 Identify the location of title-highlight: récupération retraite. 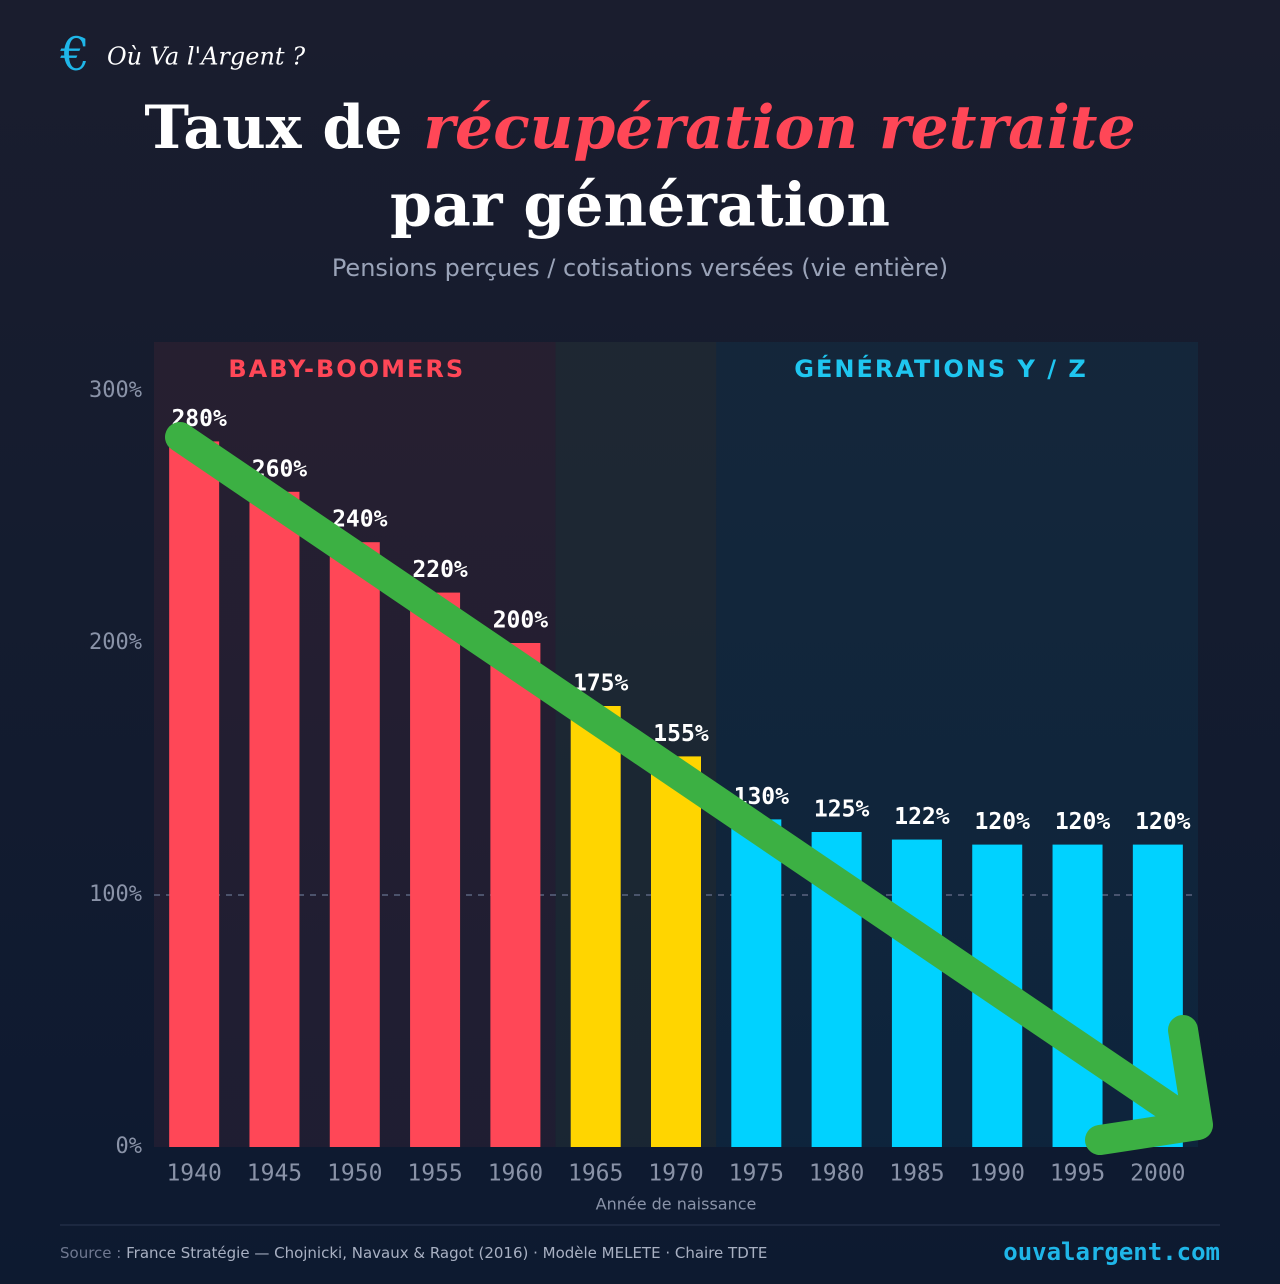
(779, 128).